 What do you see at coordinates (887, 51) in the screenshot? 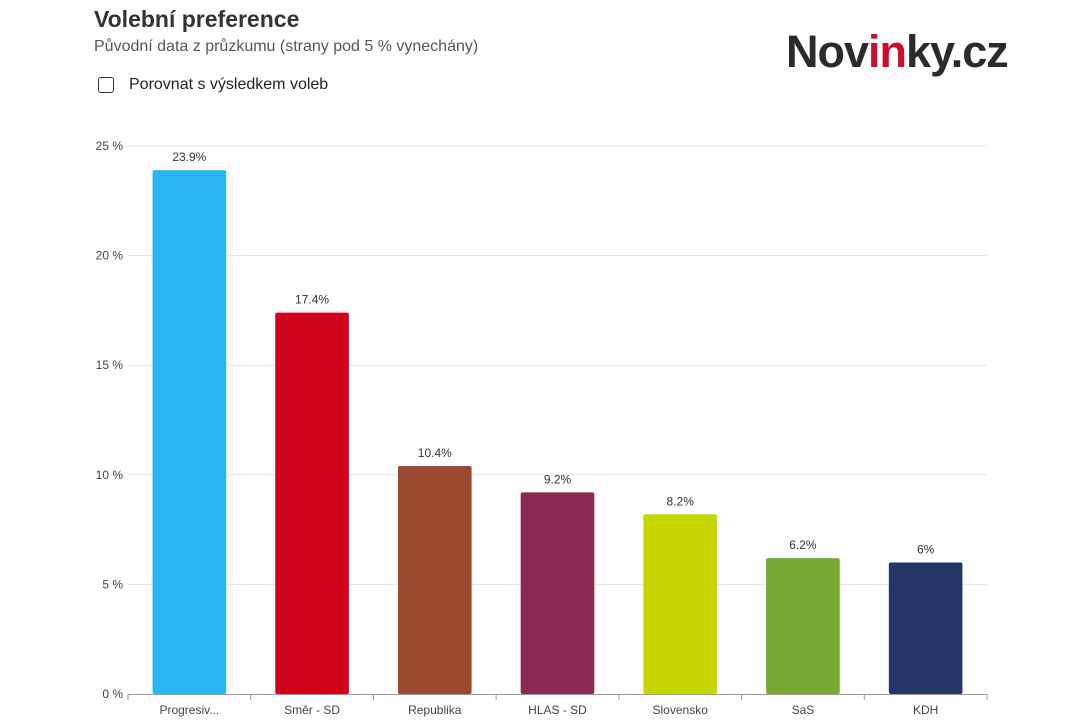
I see `logo-text-accent: in` at bounding box center [887, 51].